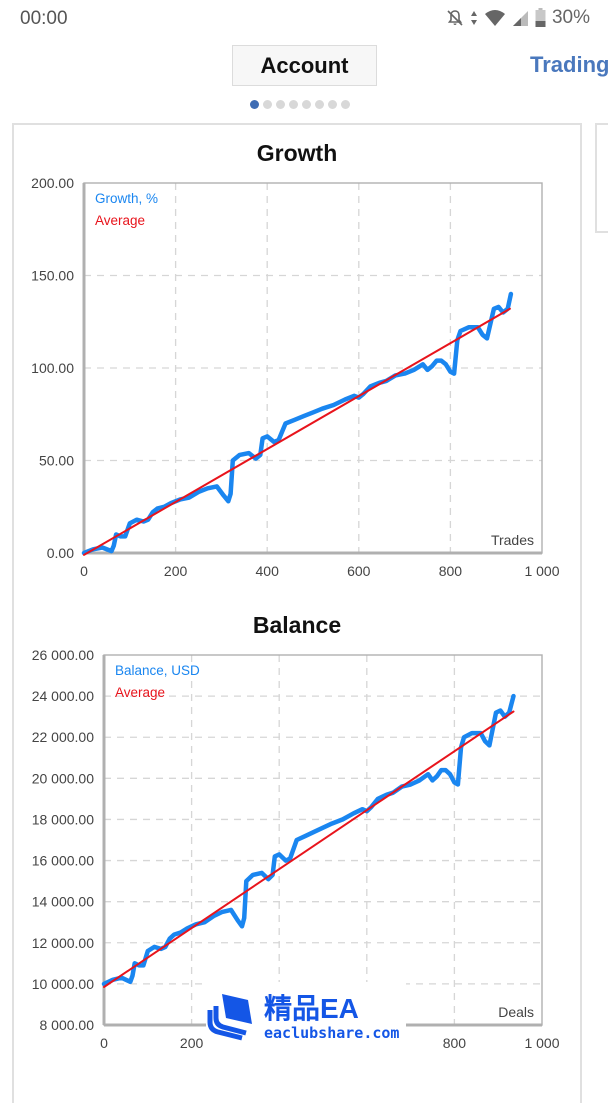 Image resolution: width=608 pixels, height=1103 pixels. I want to click on battery-percent: 30%, so click(570, 17).